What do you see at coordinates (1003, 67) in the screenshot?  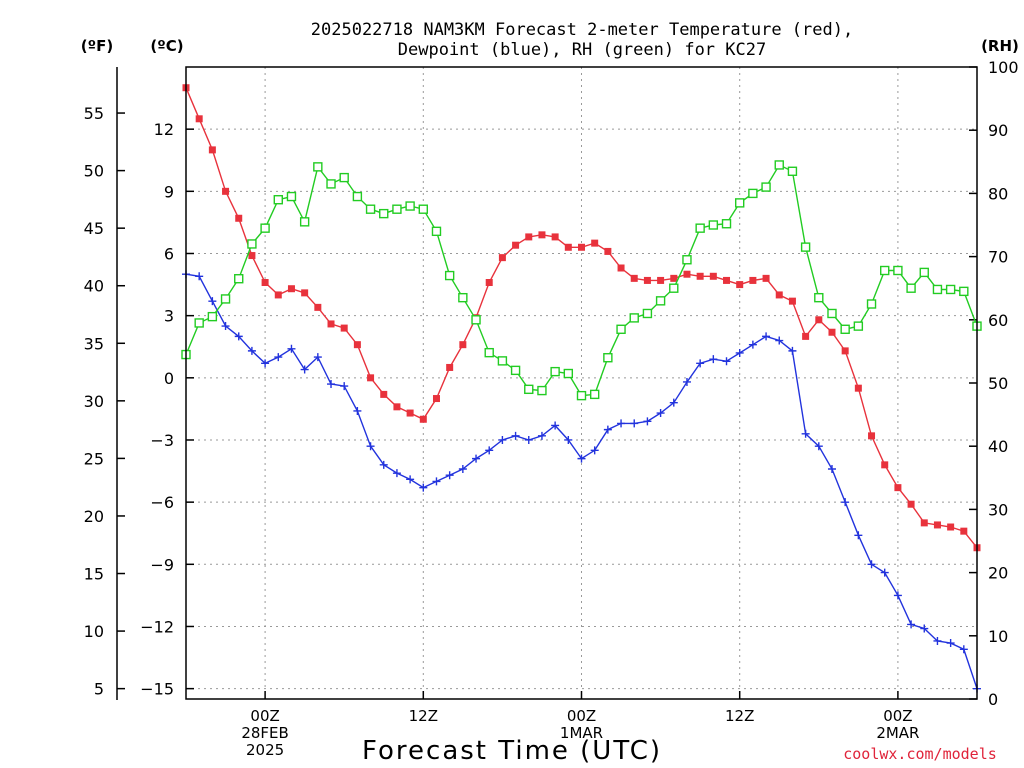 I see `rh-tick-label: 100` at bounding box center [1003, 67].